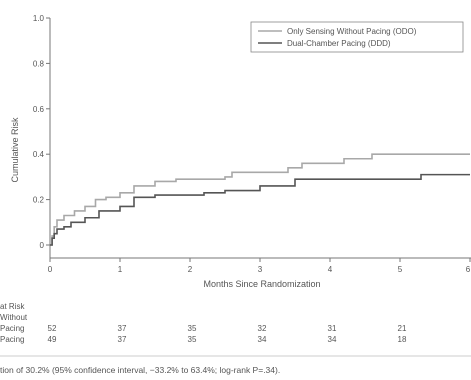  I want to click on risk-values: 52 37 35 32 31 21 49 37 35 34 34 18, so click(227, 334).